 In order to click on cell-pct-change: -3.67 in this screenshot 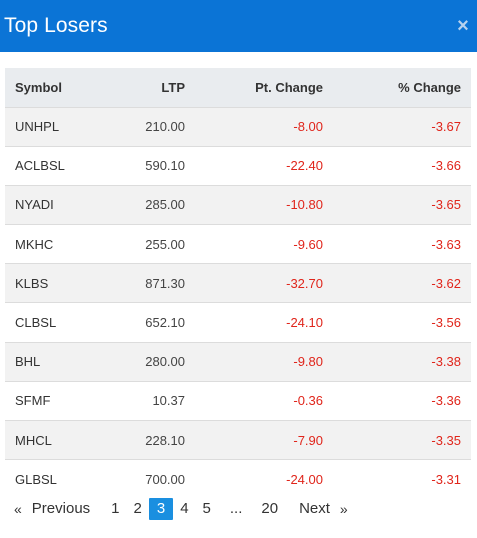, I will do `click(446, 127)`.